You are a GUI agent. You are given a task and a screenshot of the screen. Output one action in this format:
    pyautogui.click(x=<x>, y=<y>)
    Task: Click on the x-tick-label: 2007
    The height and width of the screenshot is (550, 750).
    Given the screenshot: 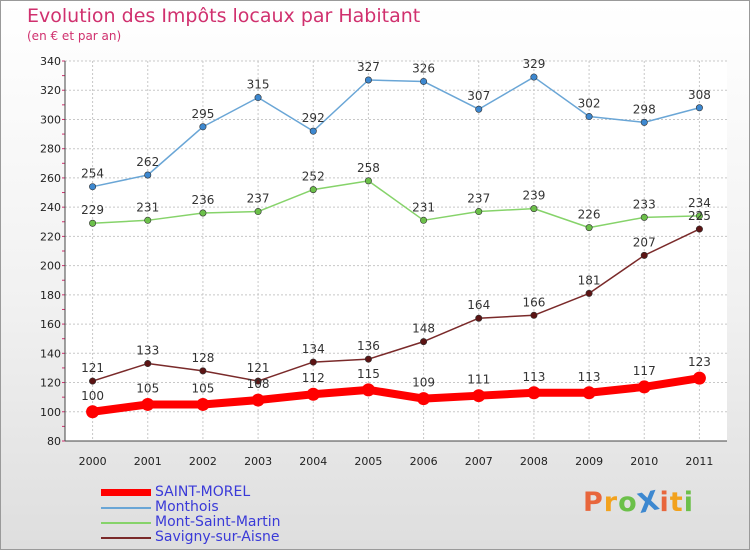 What is the action you would take?
    pyautogui.click(x=479, y=461)
    